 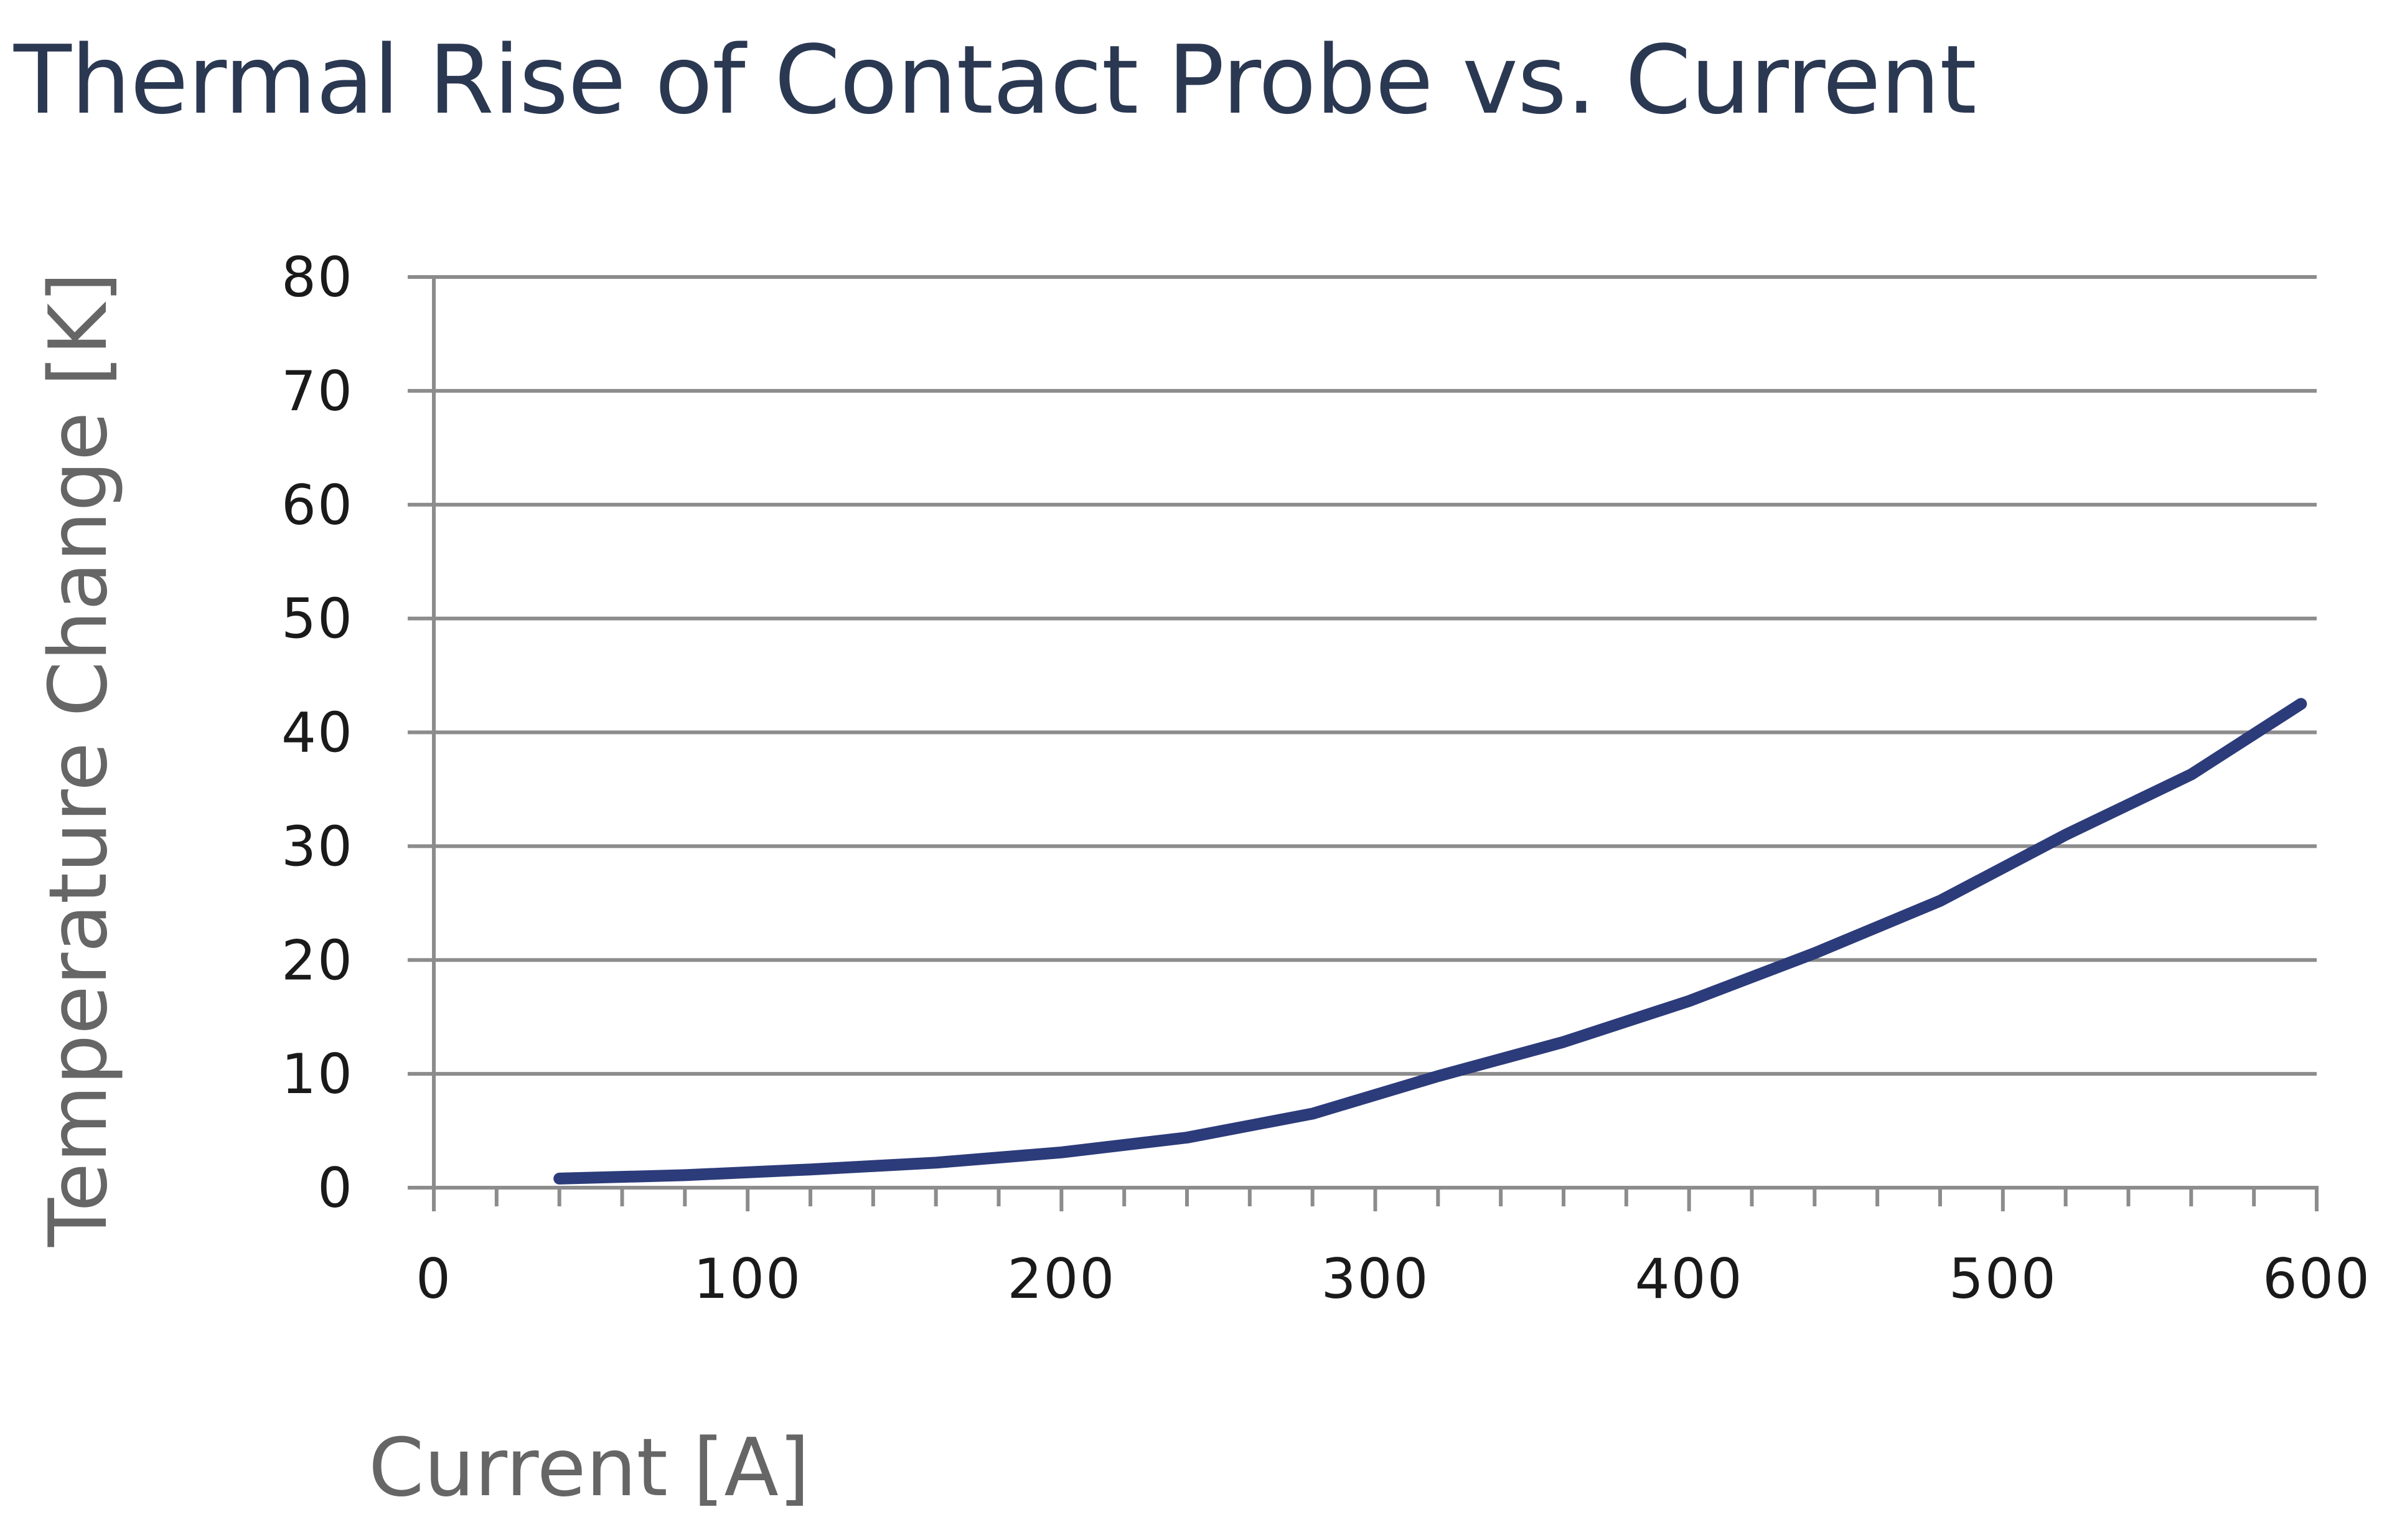 I want to click on y-tick-label: 0, so click(x=335, y=1188).